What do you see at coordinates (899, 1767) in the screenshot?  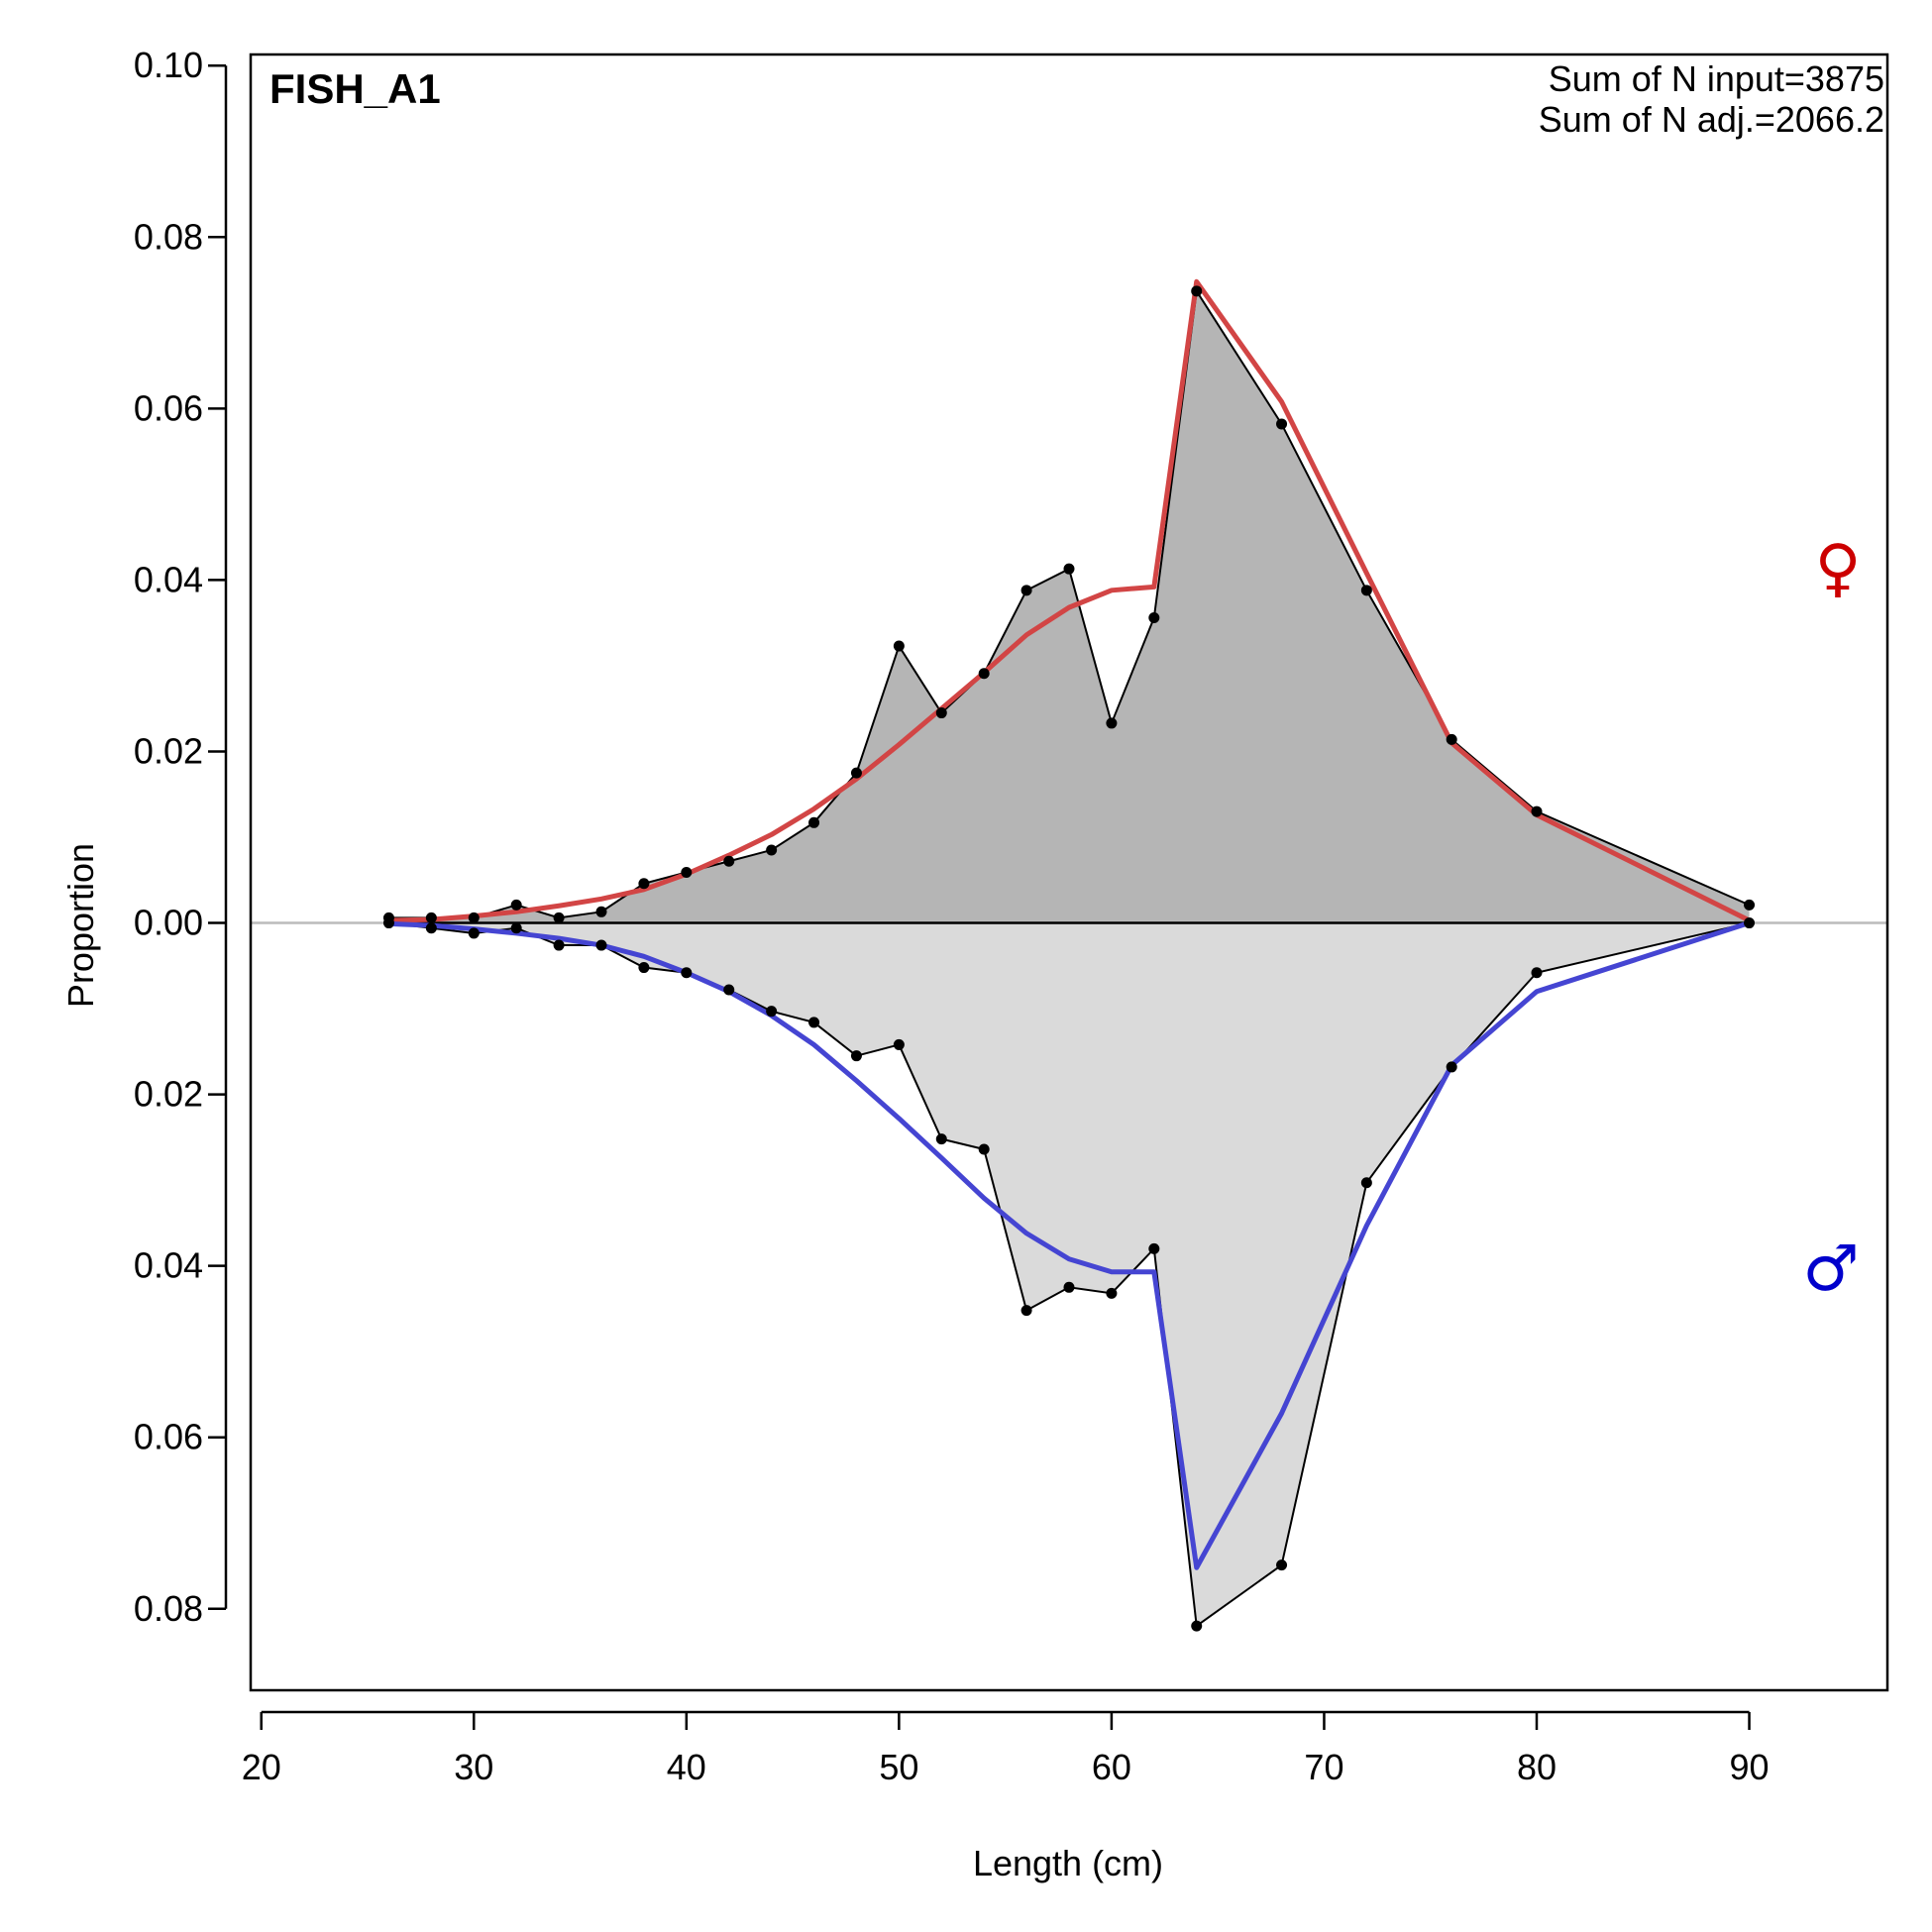 I see `x-tick-label: 50` at bounding box center [899, 1767].